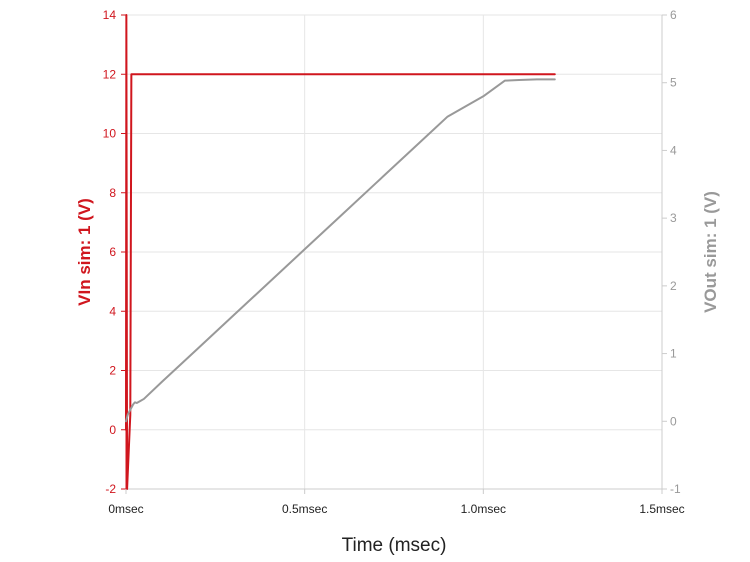  What do you see at coordinates (84, 252) in the screenshot?
I see `left-y-axis-title: VIn sim: 1 (V)` at bounding box center [84, 252].